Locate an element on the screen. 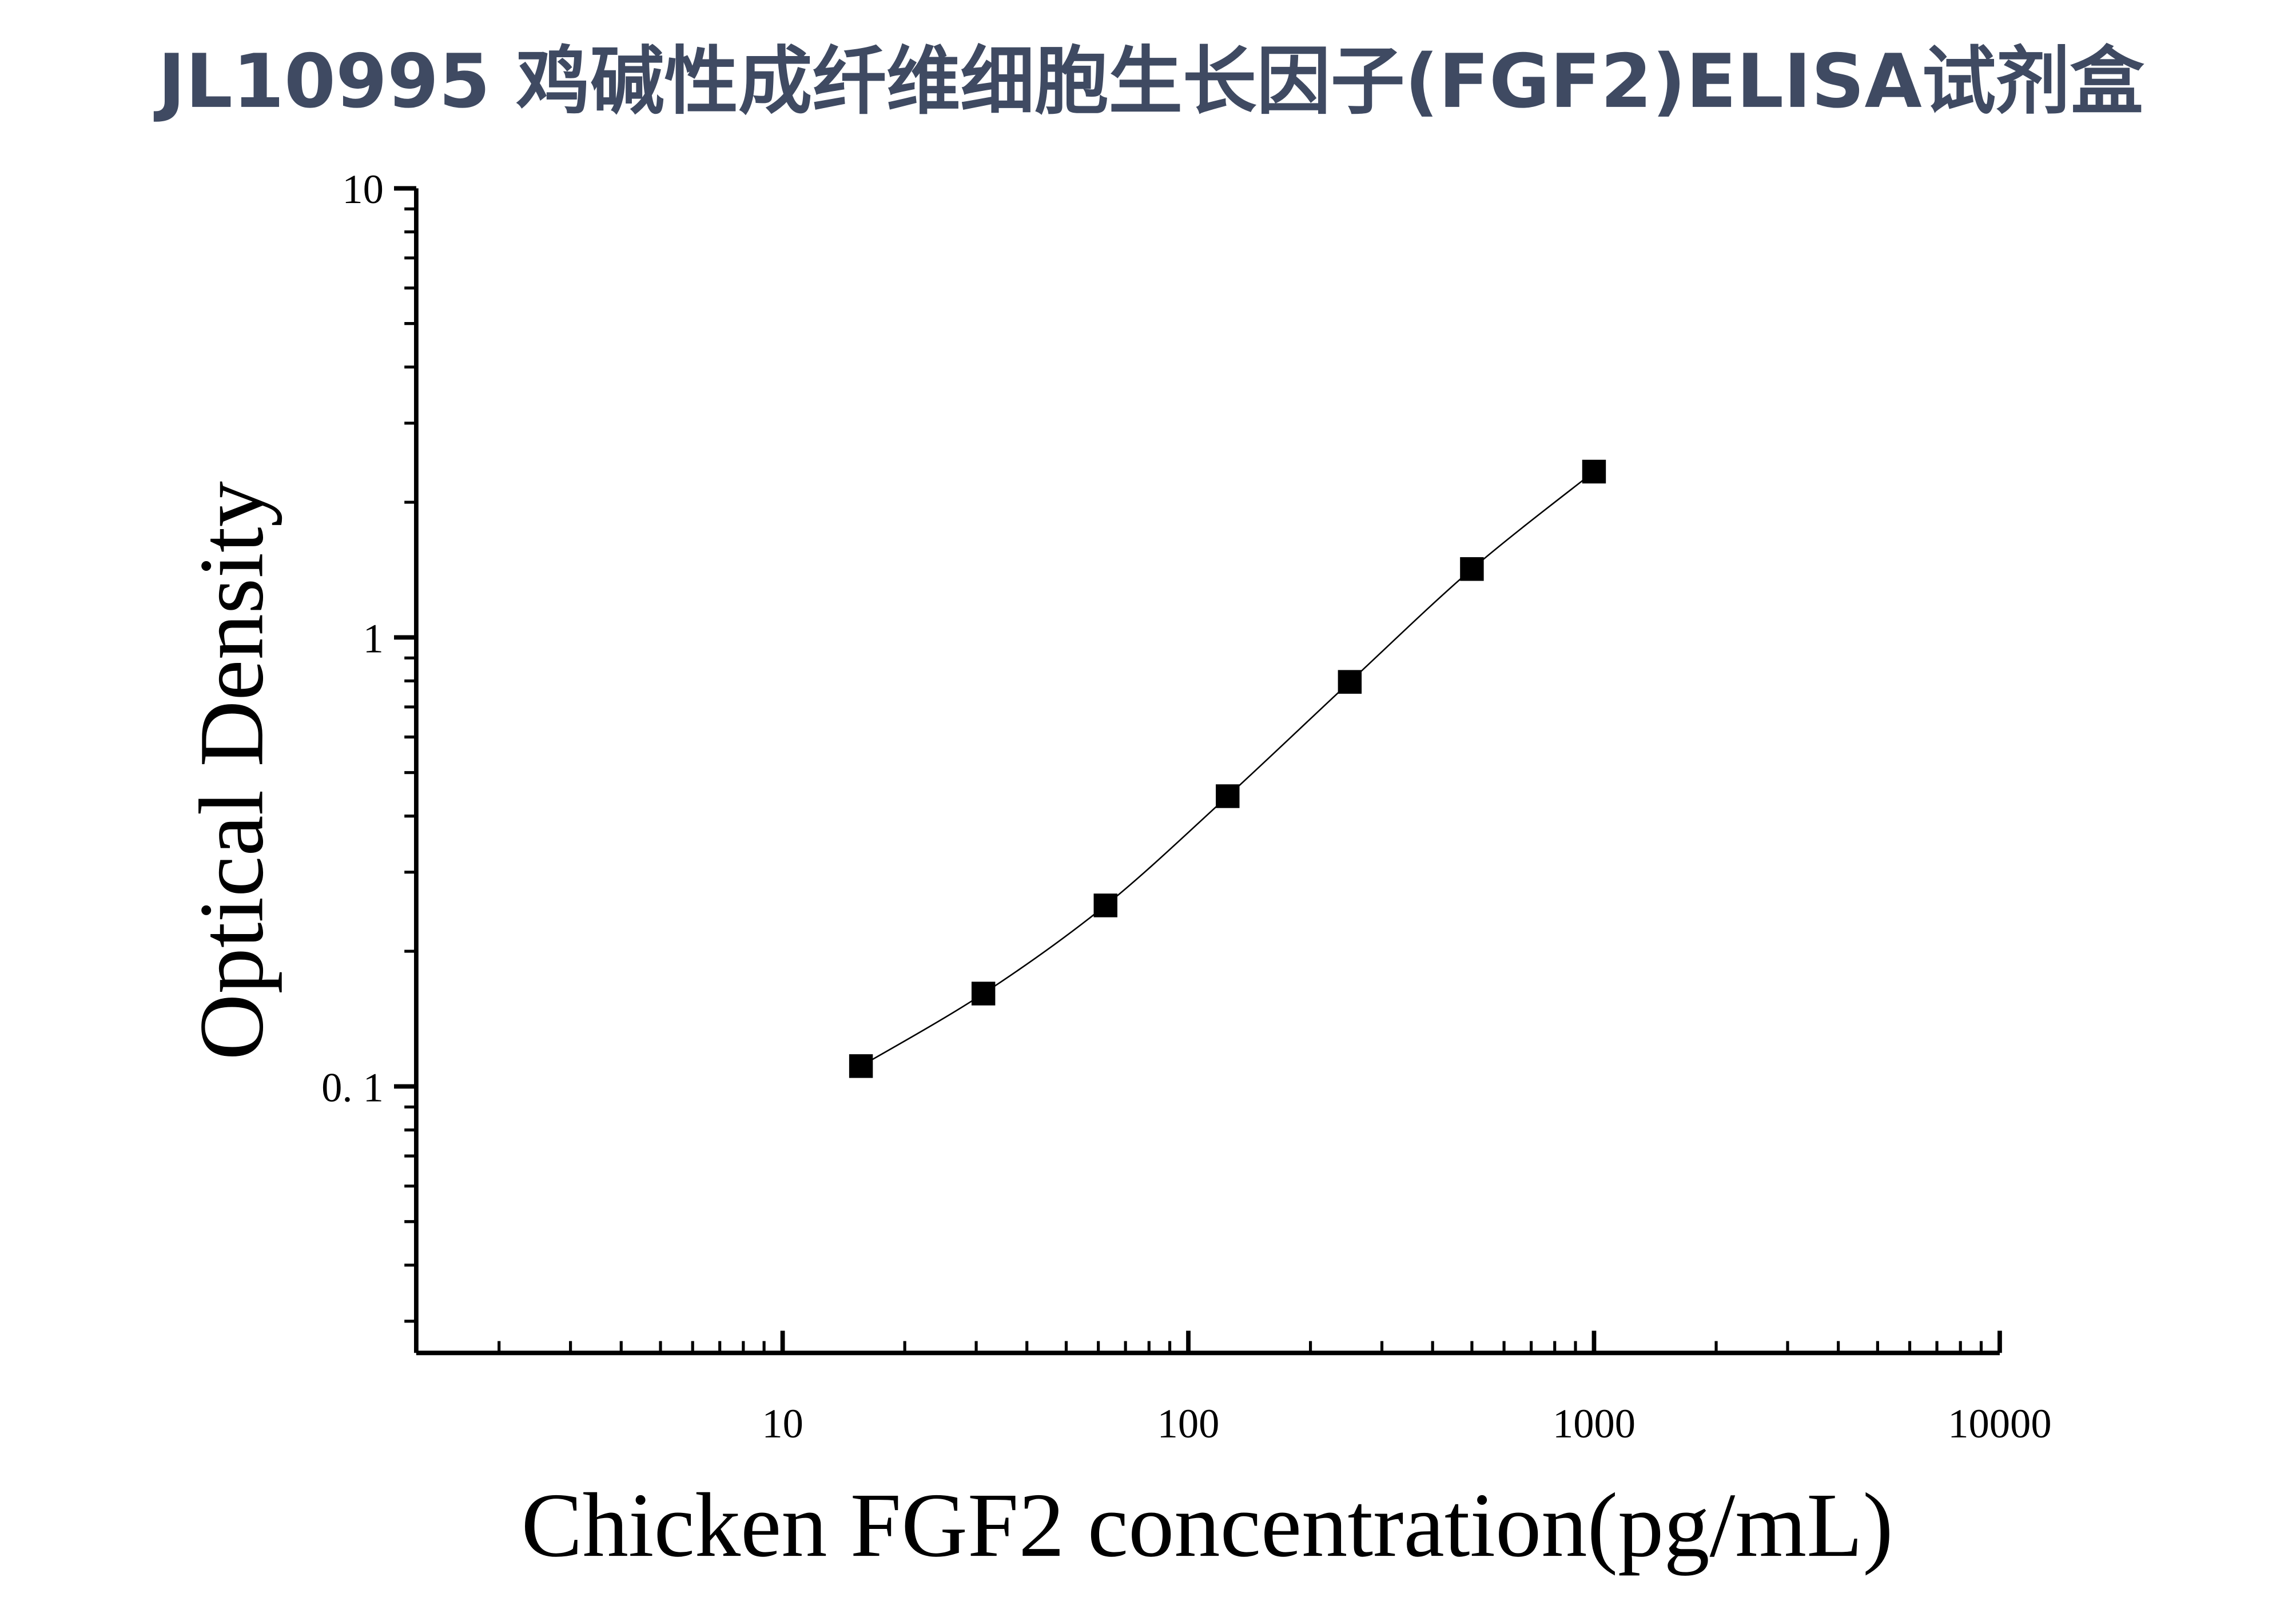  x-tick-label: 10 is located at coordinates (783, 1423).